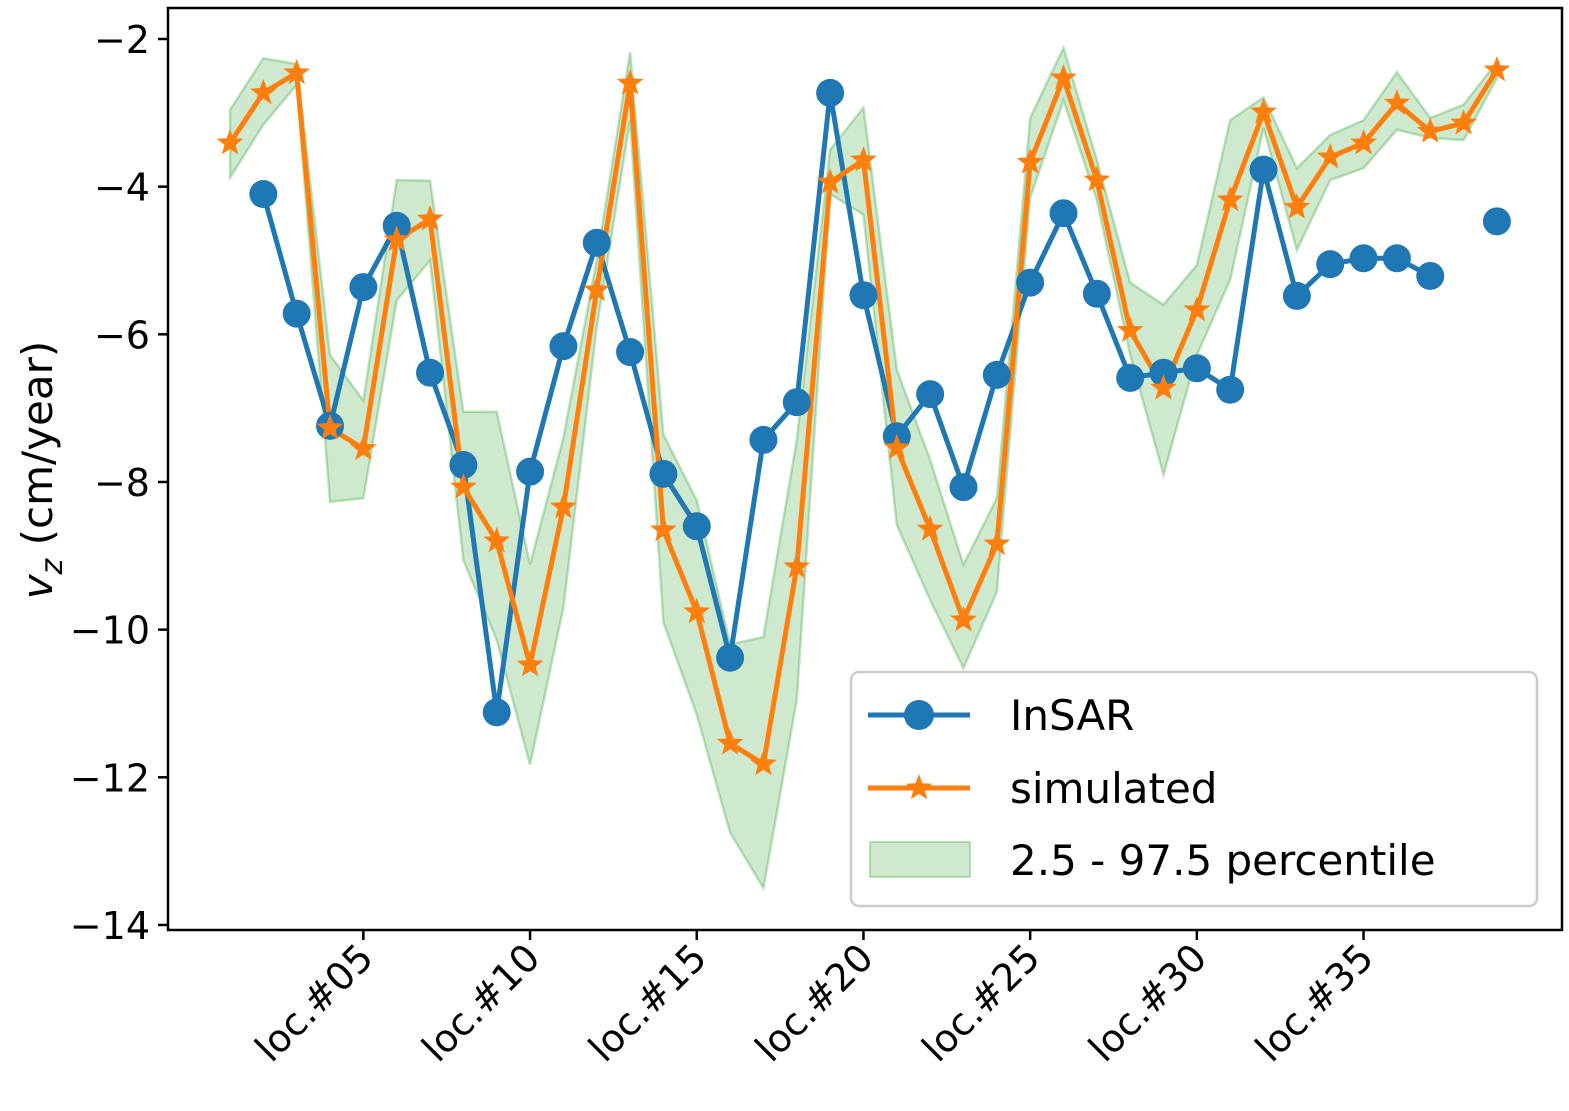  I want to click on y-tick-label: −12, so click(110, 778).